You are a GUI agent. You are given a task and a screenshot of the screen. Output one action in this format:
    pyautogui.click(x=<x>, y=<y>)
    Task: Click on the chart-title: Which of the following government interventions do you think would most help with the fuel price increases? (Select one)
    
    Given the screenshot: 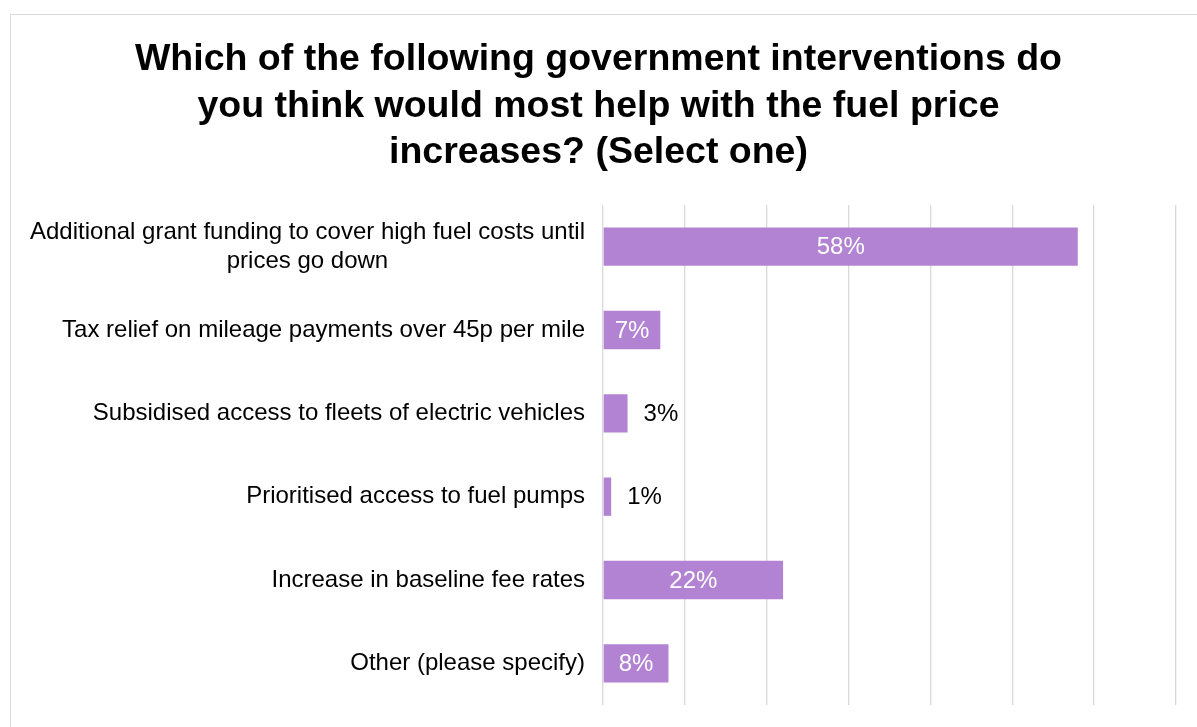 What is the action you would take?
    pyautogui.click(x=598, y=104)
    